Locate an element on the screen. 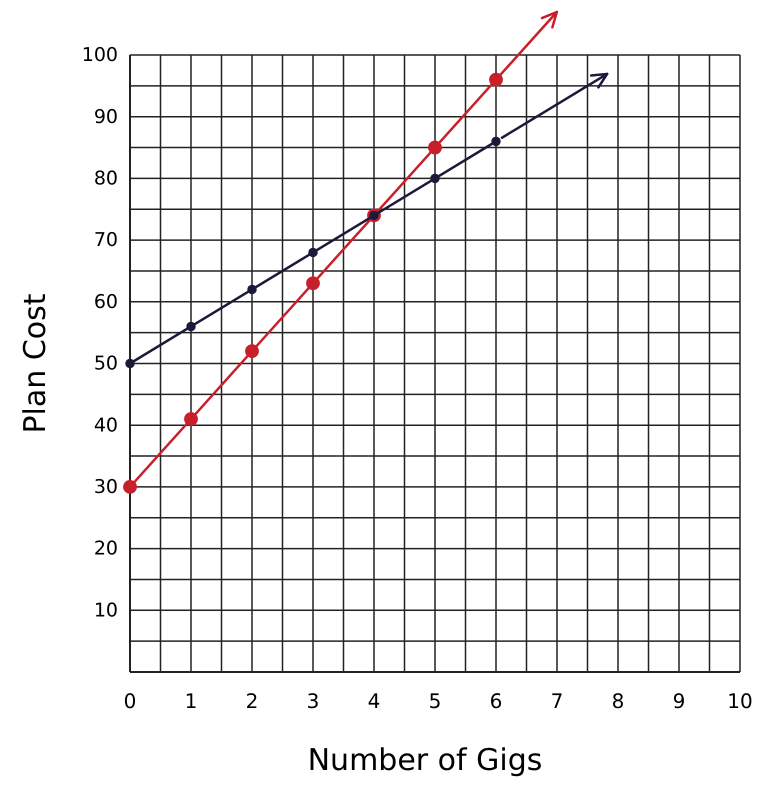  x-tick-label: 1 is located at coordinates (191, 701).